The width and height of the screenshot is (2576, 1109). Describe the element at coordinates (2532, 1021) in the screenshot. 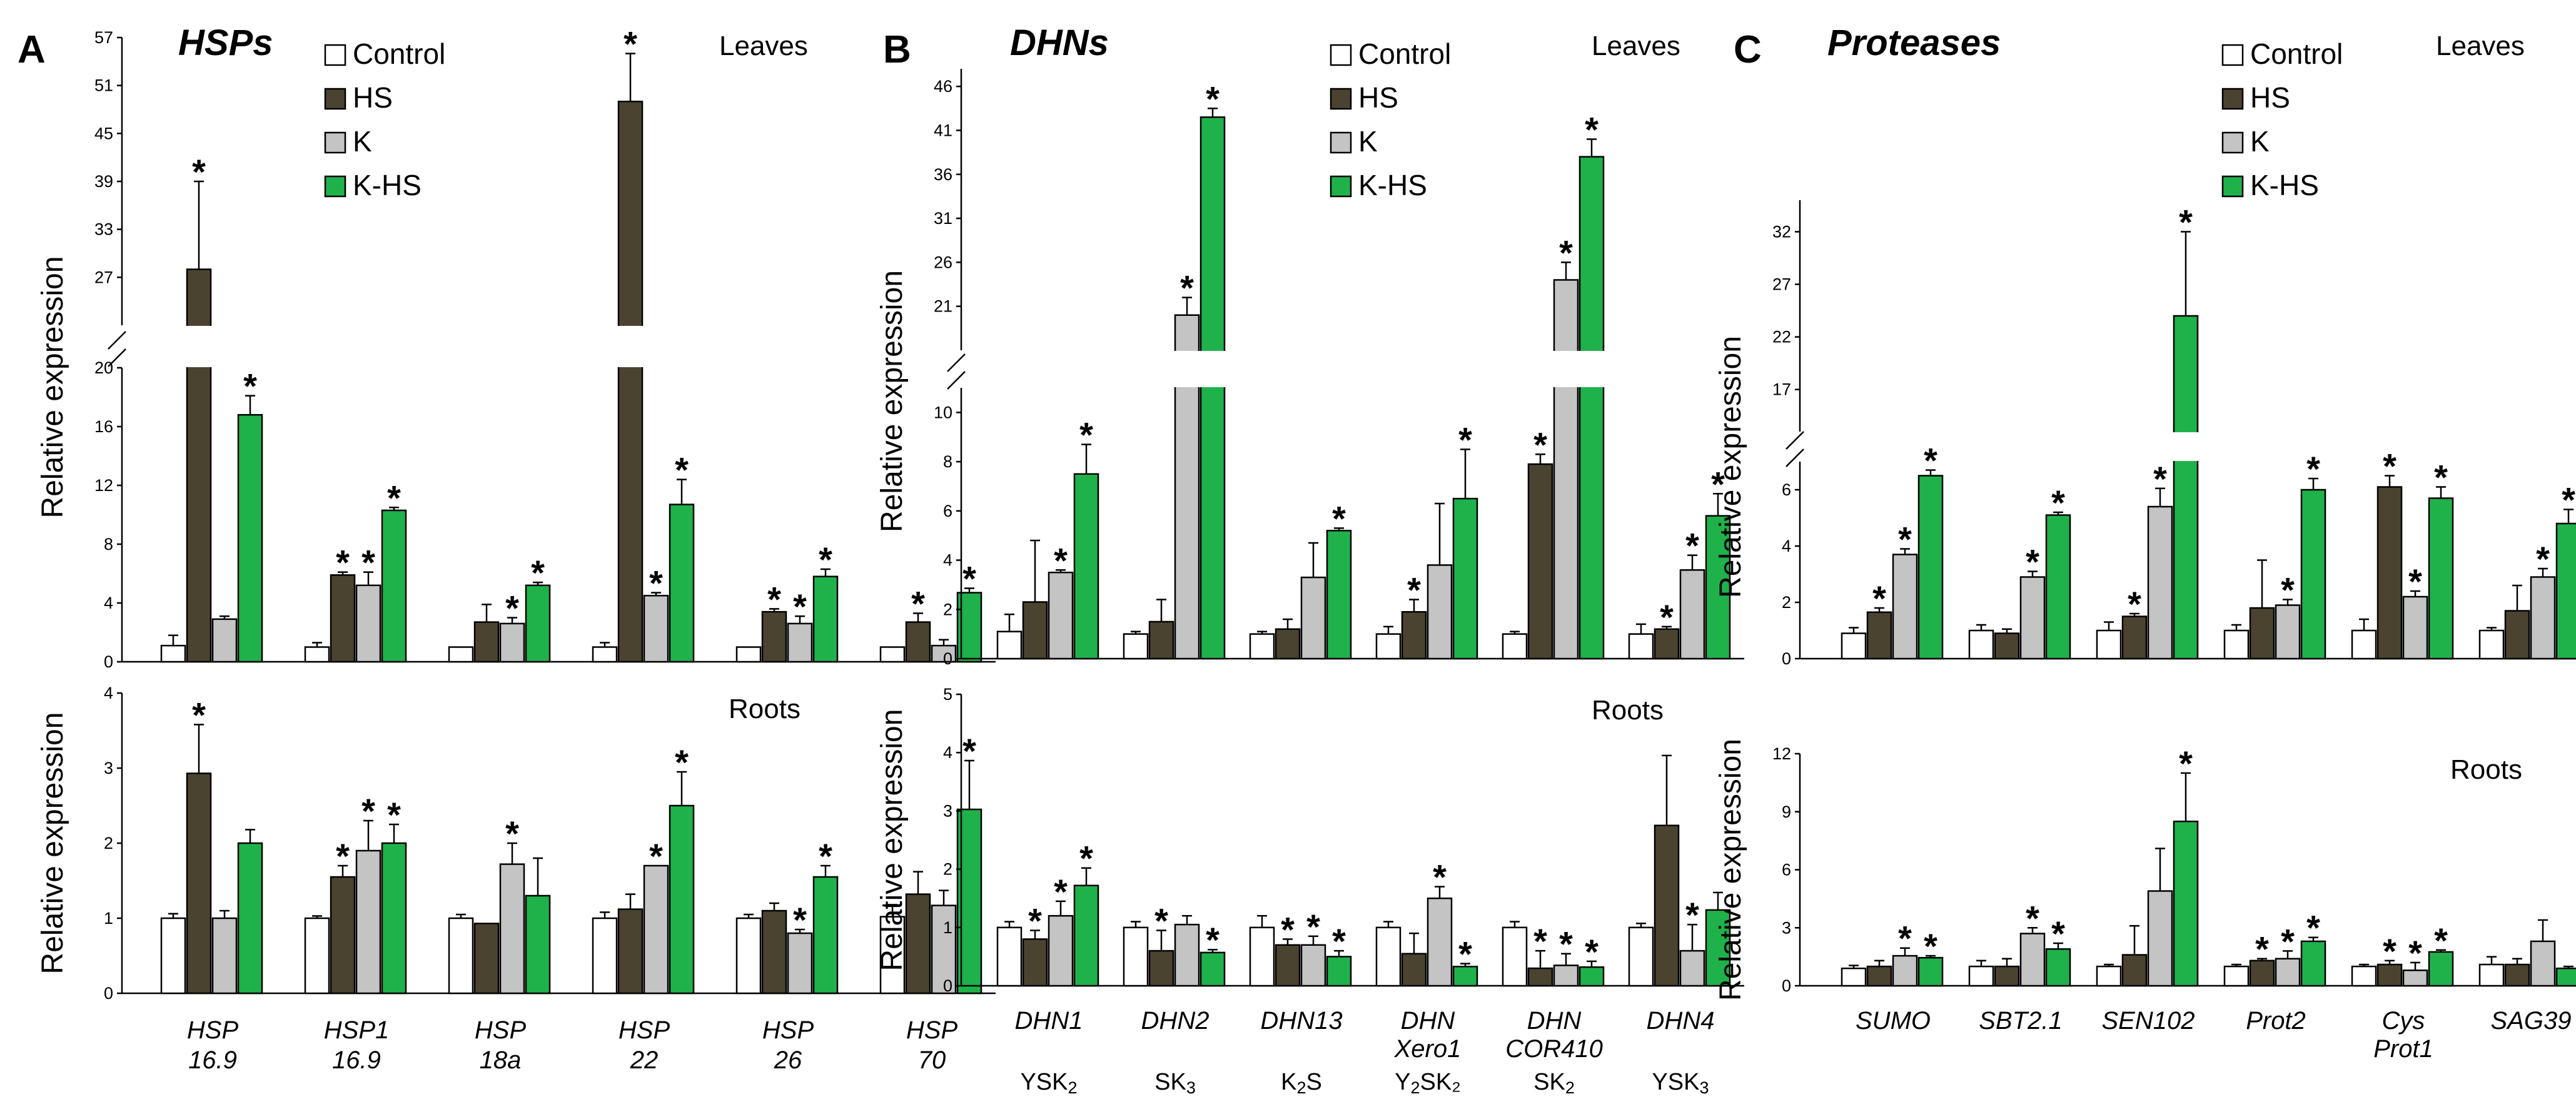

I see `category-label: SAG39` at that location.